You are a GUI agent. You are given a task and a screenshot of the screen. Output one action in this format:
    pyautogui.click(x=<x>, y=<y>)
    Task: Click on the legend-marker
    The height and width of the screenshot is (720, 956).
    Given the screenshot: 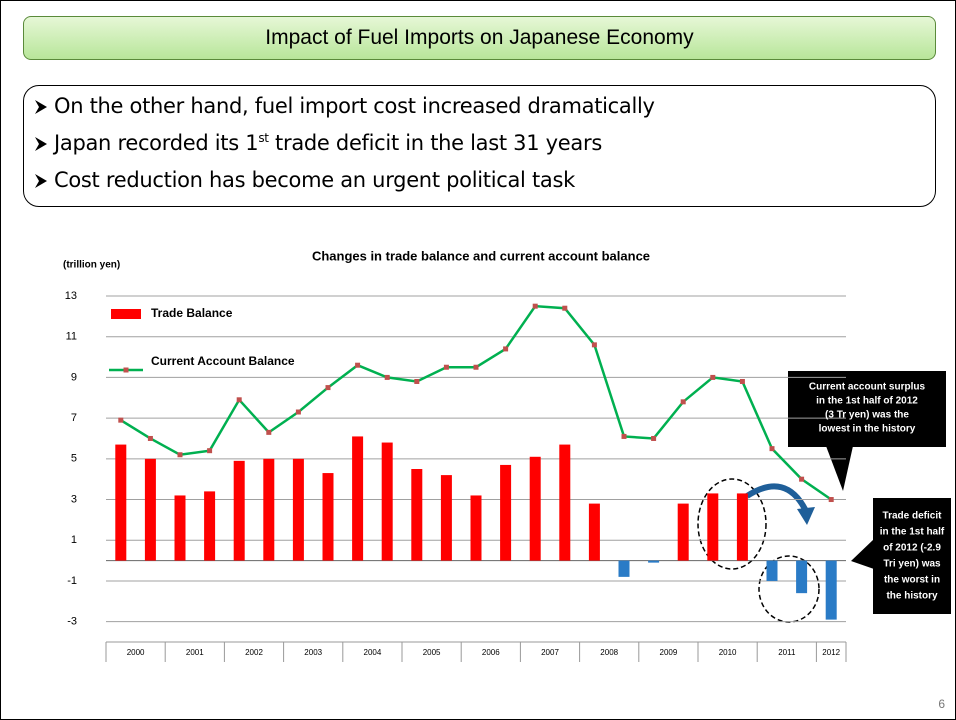 What is the action you would take?
    pyautogui.click(x=126, y=370)
    